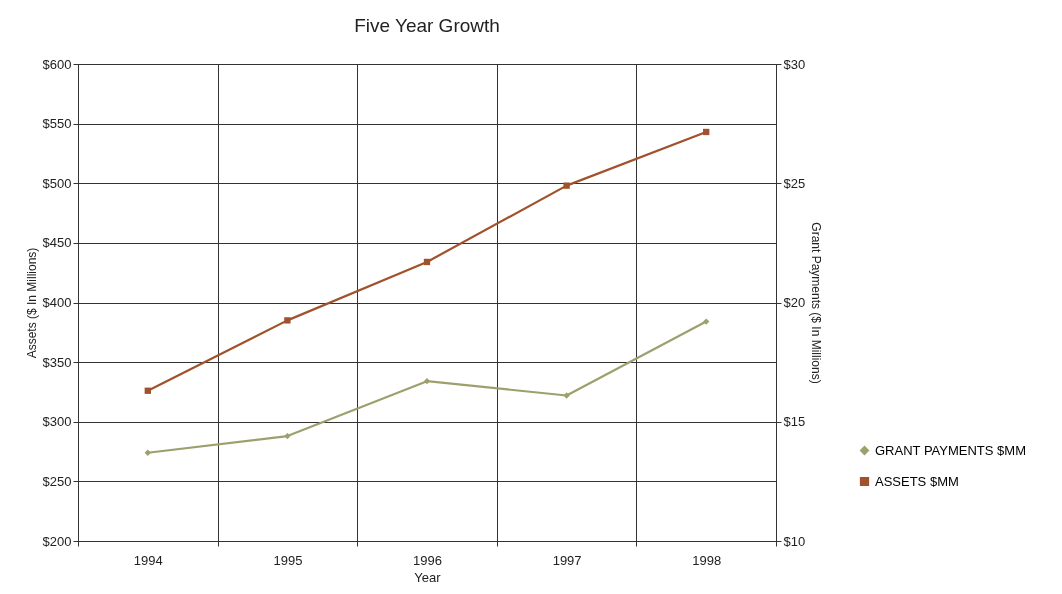 Image resolution: width=1062 pixels, height=594 pixels. What do you see at coordinates (57, 243) in the screenshot?
I see `y-tick-label: $450` at bounding box center [57, 243].